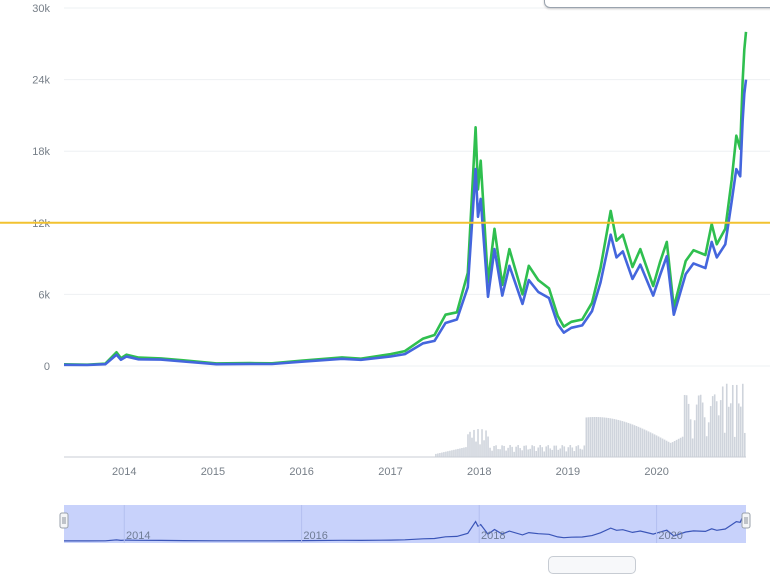  I want to click on navigator-left-handle, so click(64, 520).